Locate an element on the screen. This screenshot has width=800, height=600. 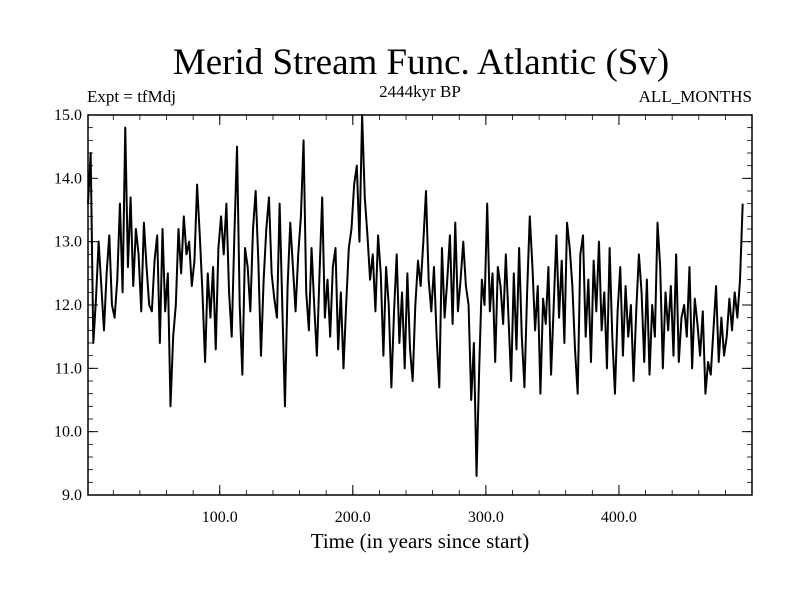
x-axis-label: Time (in years since start) is located at coordinates (420, 541).